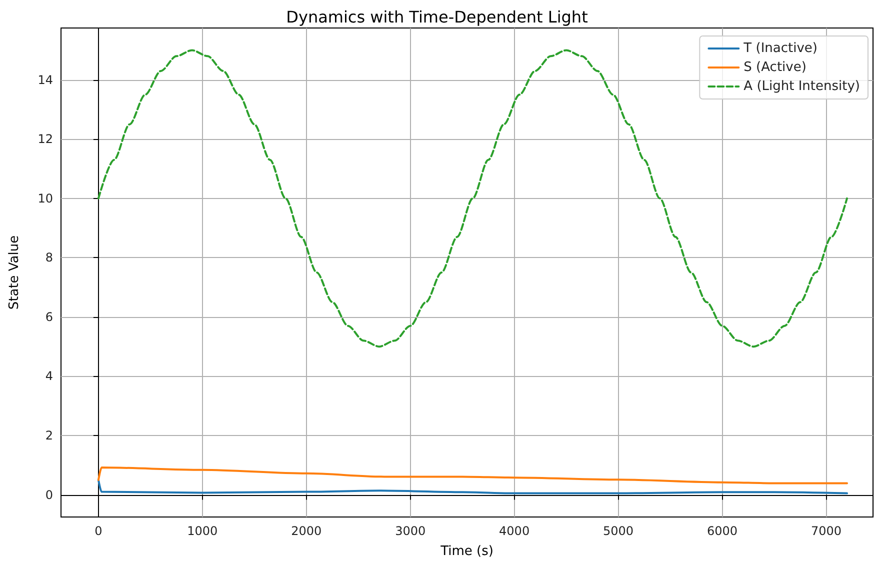  What do you see at coordinates (826, 531) in the screenshot?
I see `x-tick-label: 7000` at bounding box center [826, 531].